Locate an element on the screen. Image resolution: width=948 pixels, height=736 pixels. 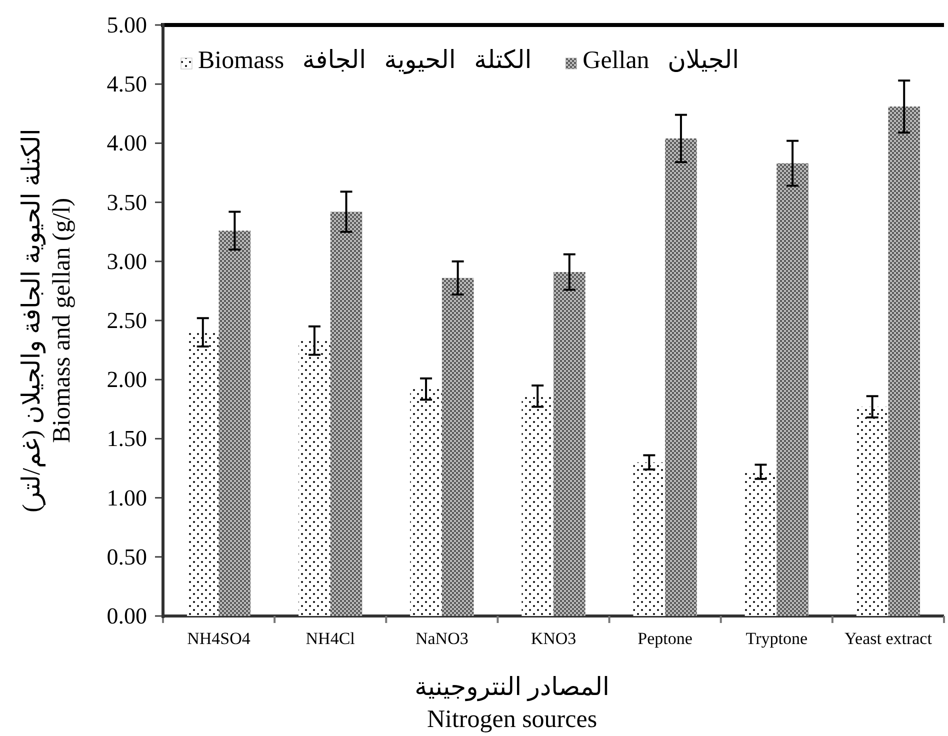
x-tick-label: Tryptone is located at coordinates (777, 638).